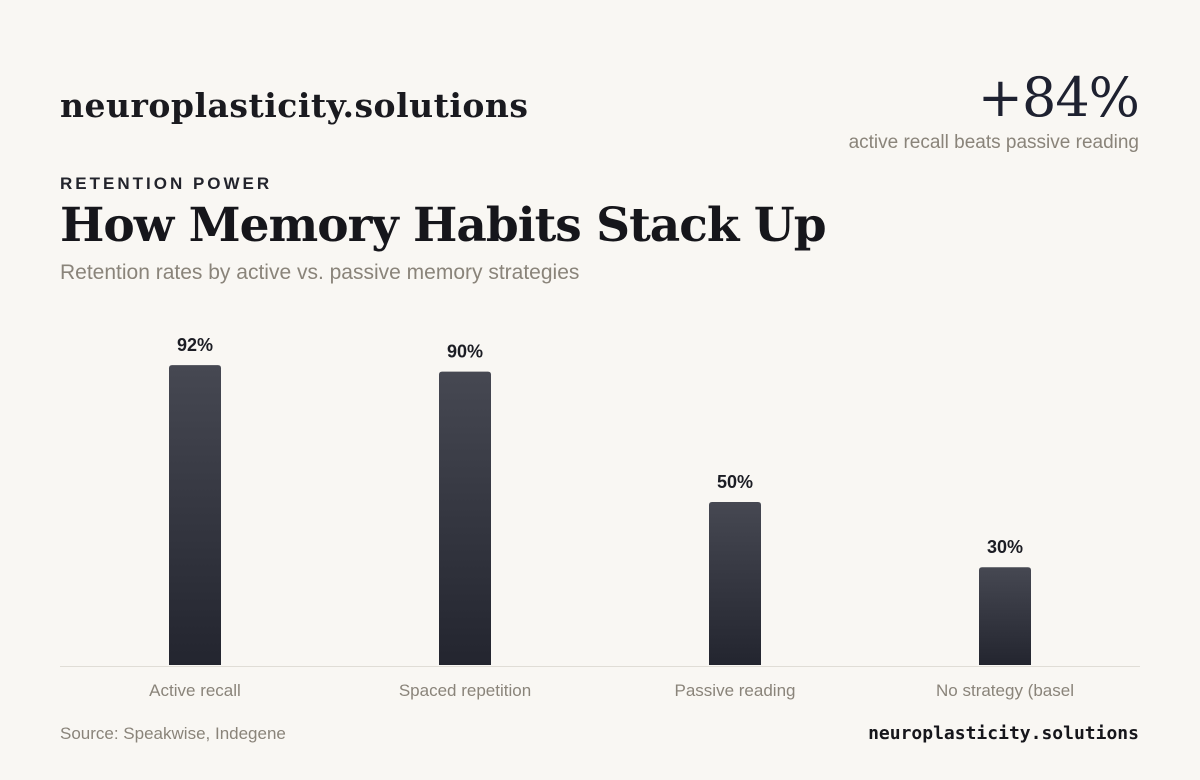  I want to click on bar-value-label-0: 92%, so click(195, 345).